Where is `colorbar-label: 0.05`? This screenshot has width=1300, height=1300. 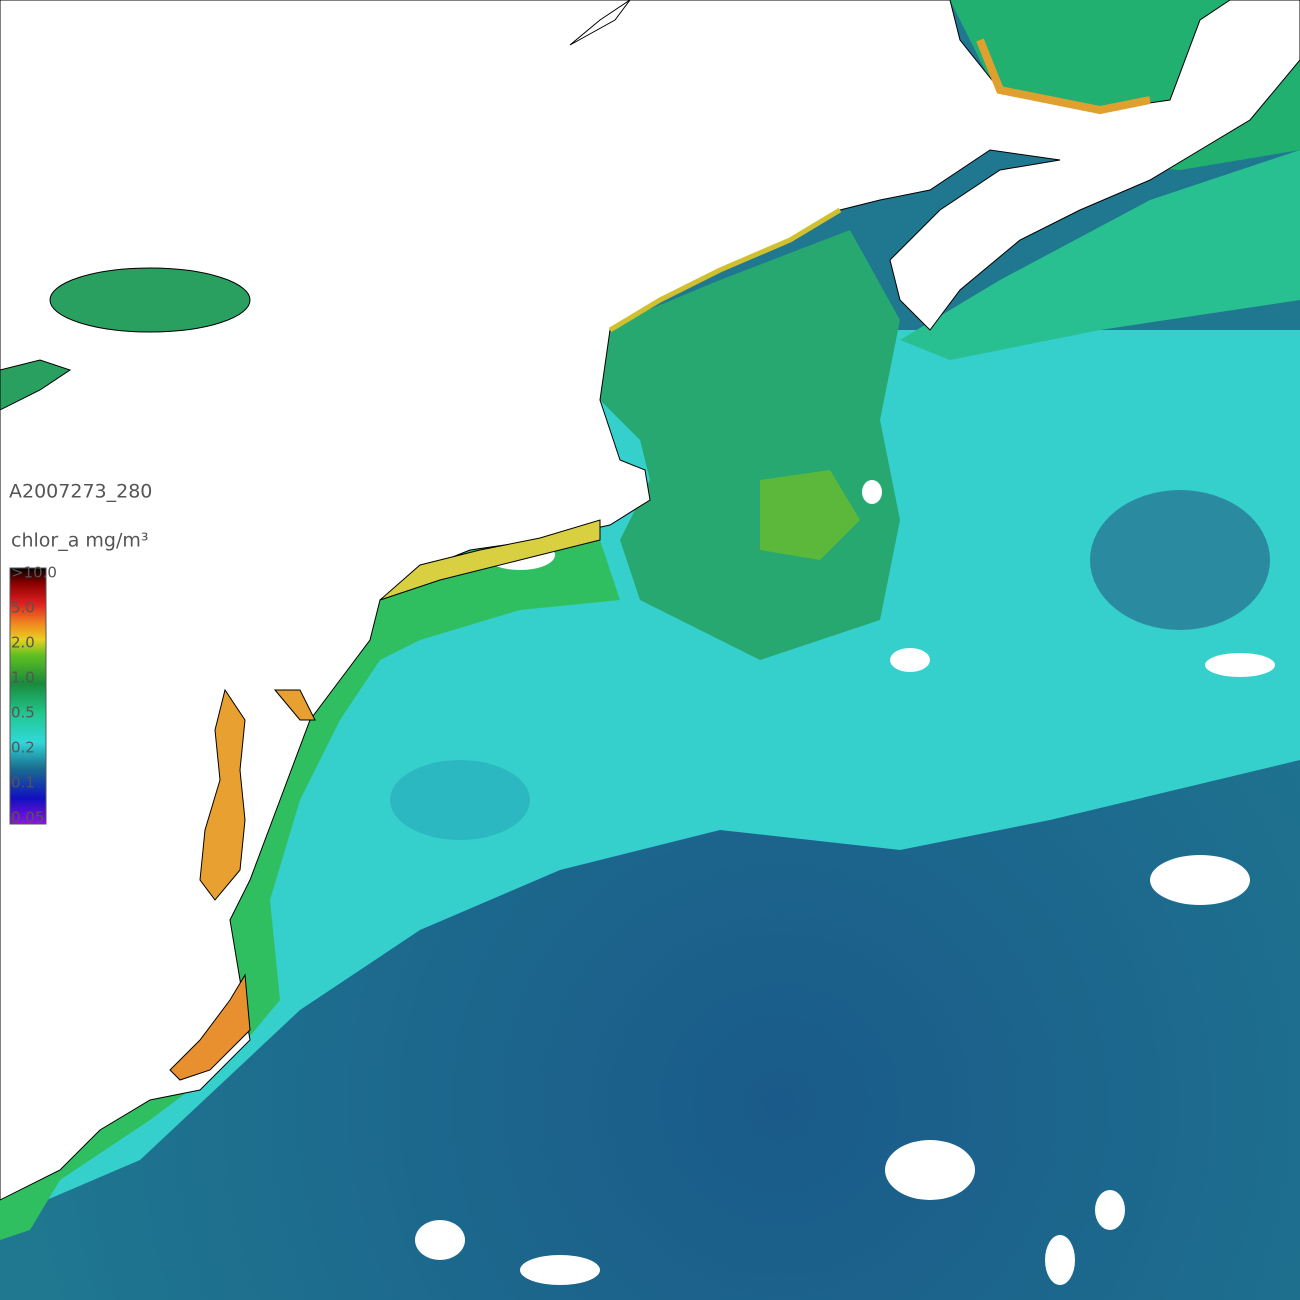 colorbar-label: 0.05 is located at coordinates (27, 818).